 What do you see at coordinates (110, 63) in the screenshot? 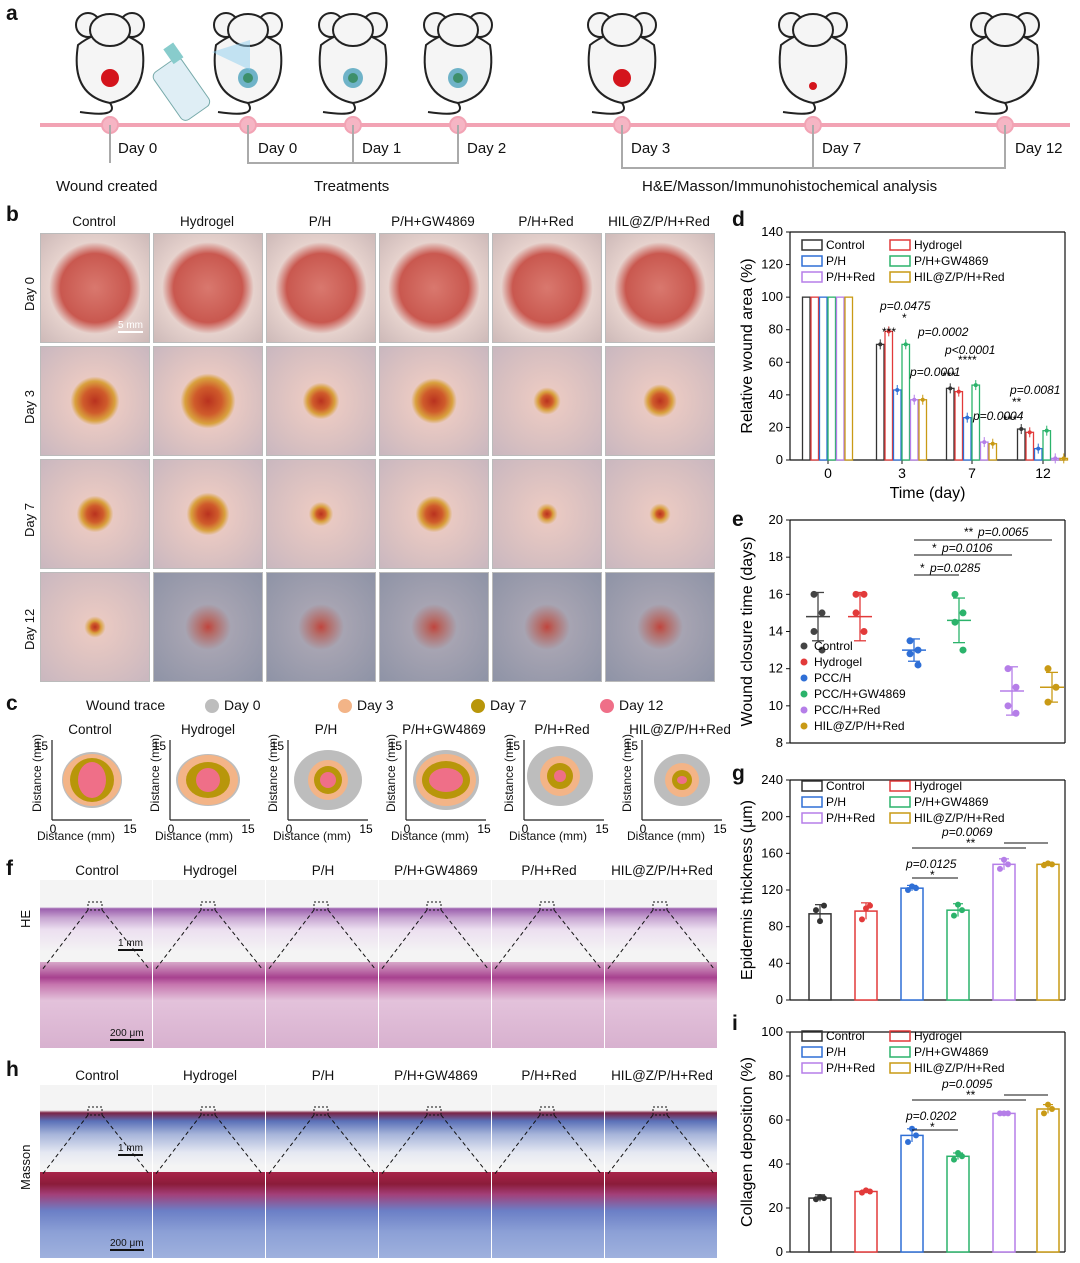
I see `mouse-icon` at bounding box center [110, 63].